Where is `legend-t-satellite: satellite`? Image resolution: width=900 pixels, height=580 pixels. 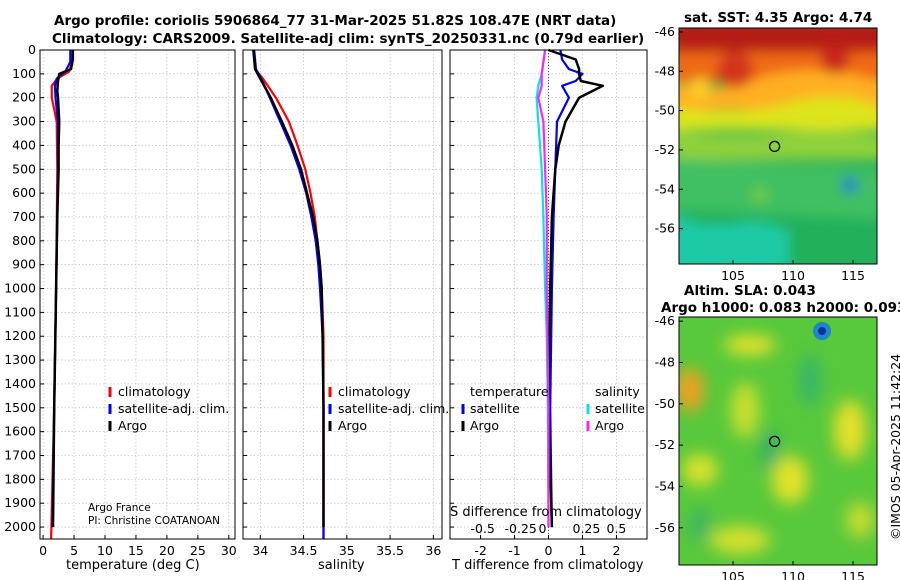 legend-t-satellite: satellite is located at coordinates (495, 408).